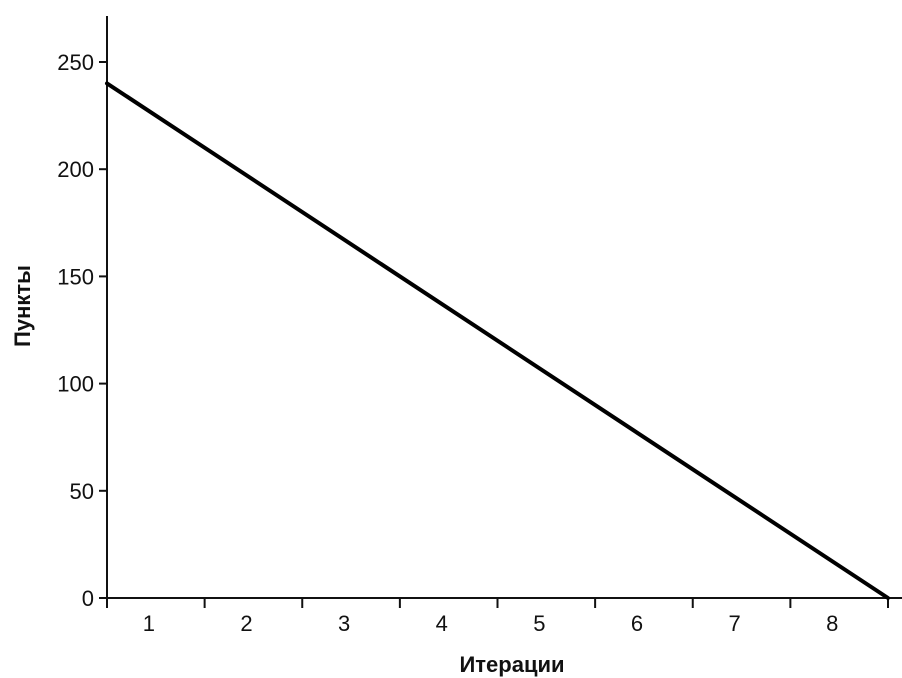  I want to click on x-tick-label-2: 2, so click(246, 623).